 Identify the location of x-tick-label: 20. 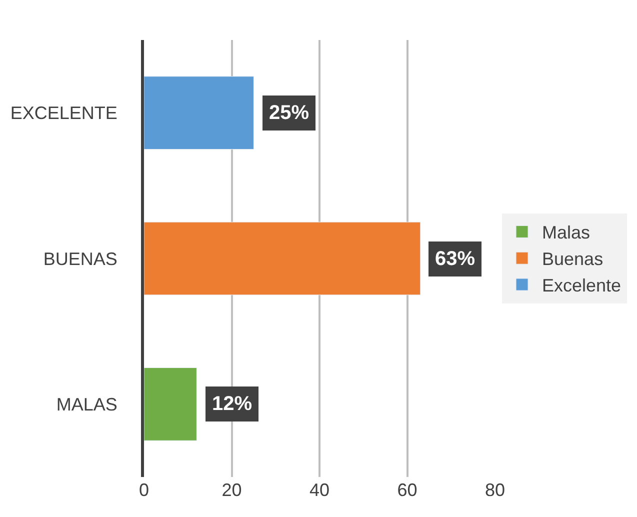
(232, 490).